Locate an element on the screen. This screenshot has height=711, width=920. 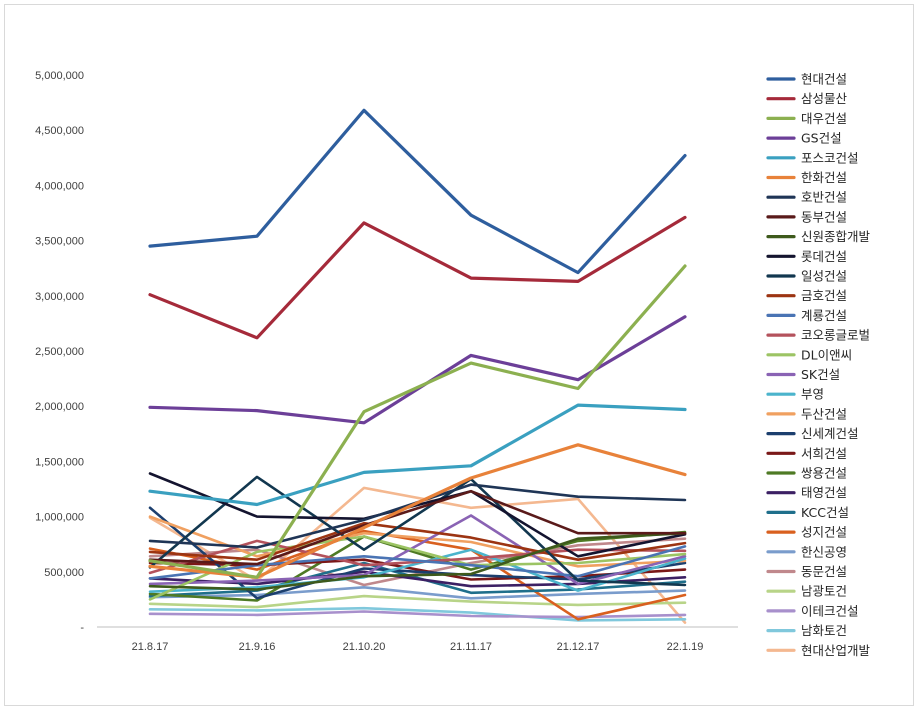
legend-item: 호반건설 is located at coordinates (806, 197).